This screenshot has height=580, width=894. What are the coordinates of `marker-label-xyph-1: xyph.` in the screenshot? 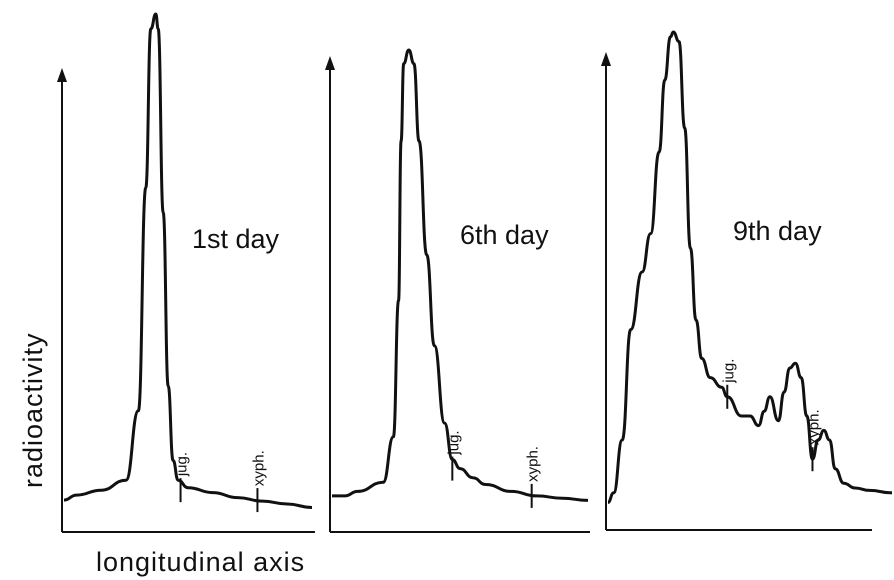 It's located at (258, 468).